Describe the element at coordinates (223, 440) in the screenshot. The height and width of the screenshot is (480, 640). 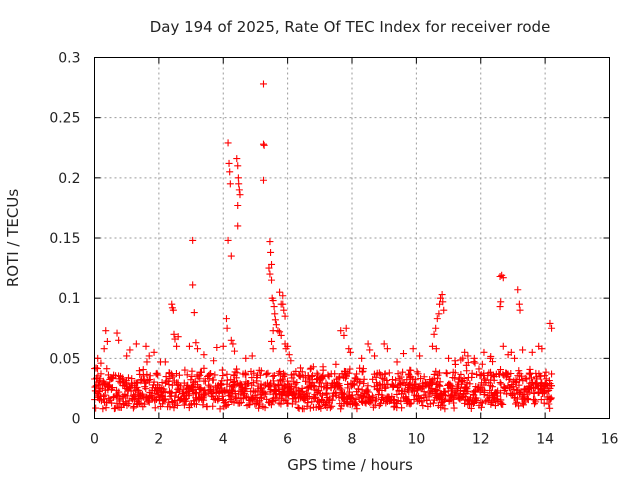
I see `x-tick-label: 4` at that location.